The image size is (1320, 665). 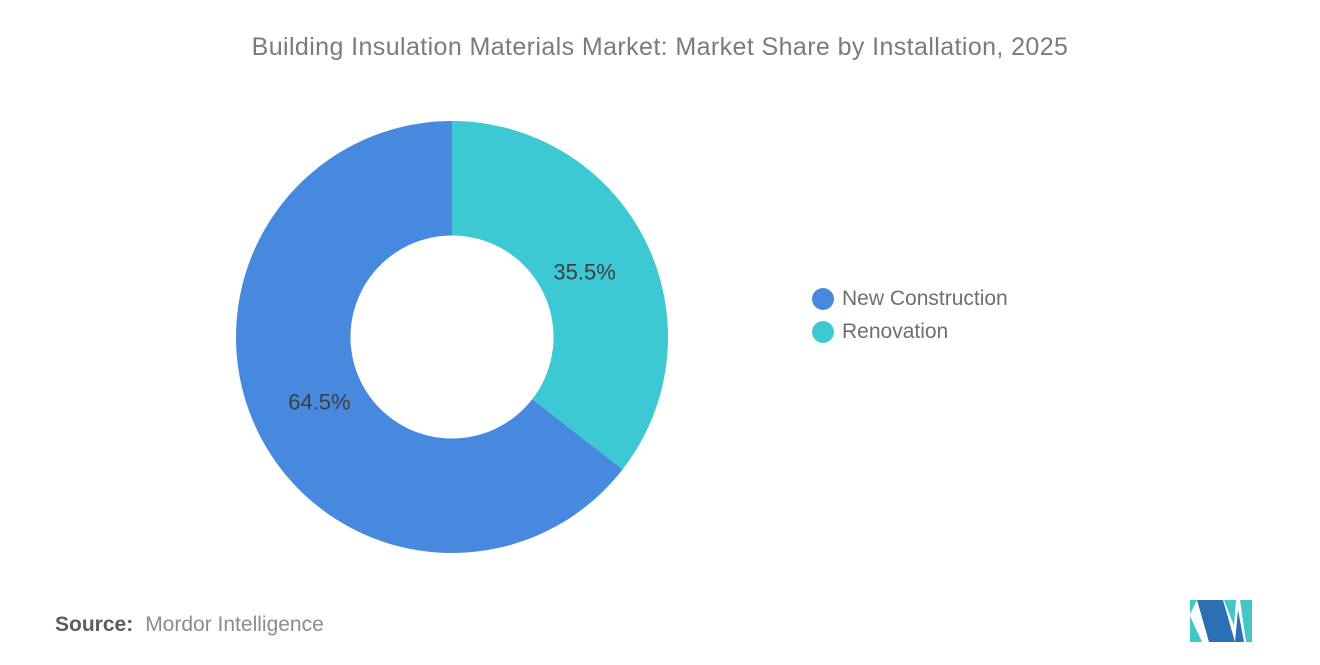 I want to click on legend-item-new-construction: New Construction, so click(x=910, y=298).